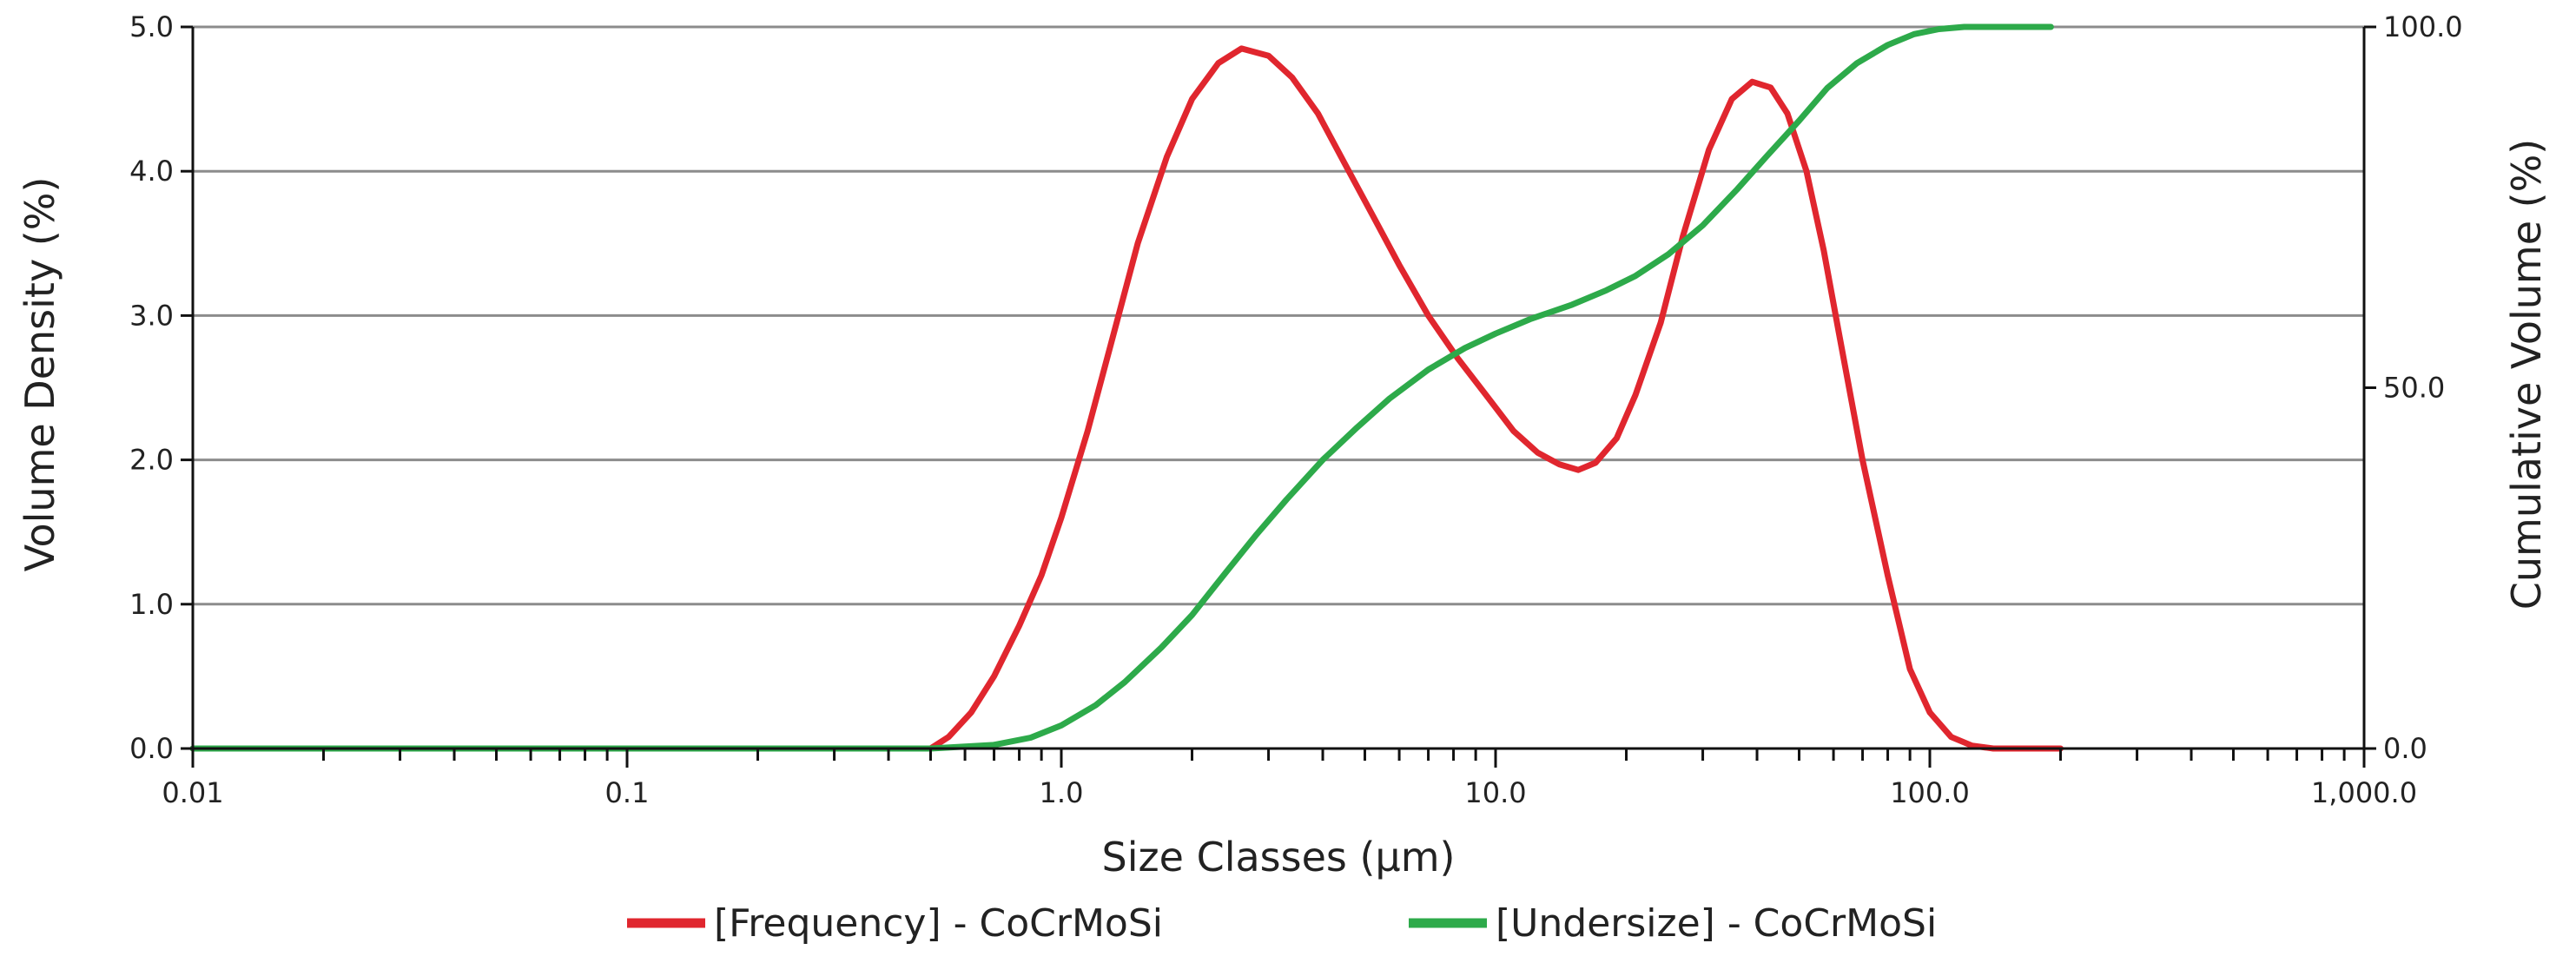 This screenshot has width=2576, height=963. What do you see at coordinates (1279, 857) in the screenshot?
I see `x-axis-title: Size Classes (μm)` at bounding box center [1279, 857].